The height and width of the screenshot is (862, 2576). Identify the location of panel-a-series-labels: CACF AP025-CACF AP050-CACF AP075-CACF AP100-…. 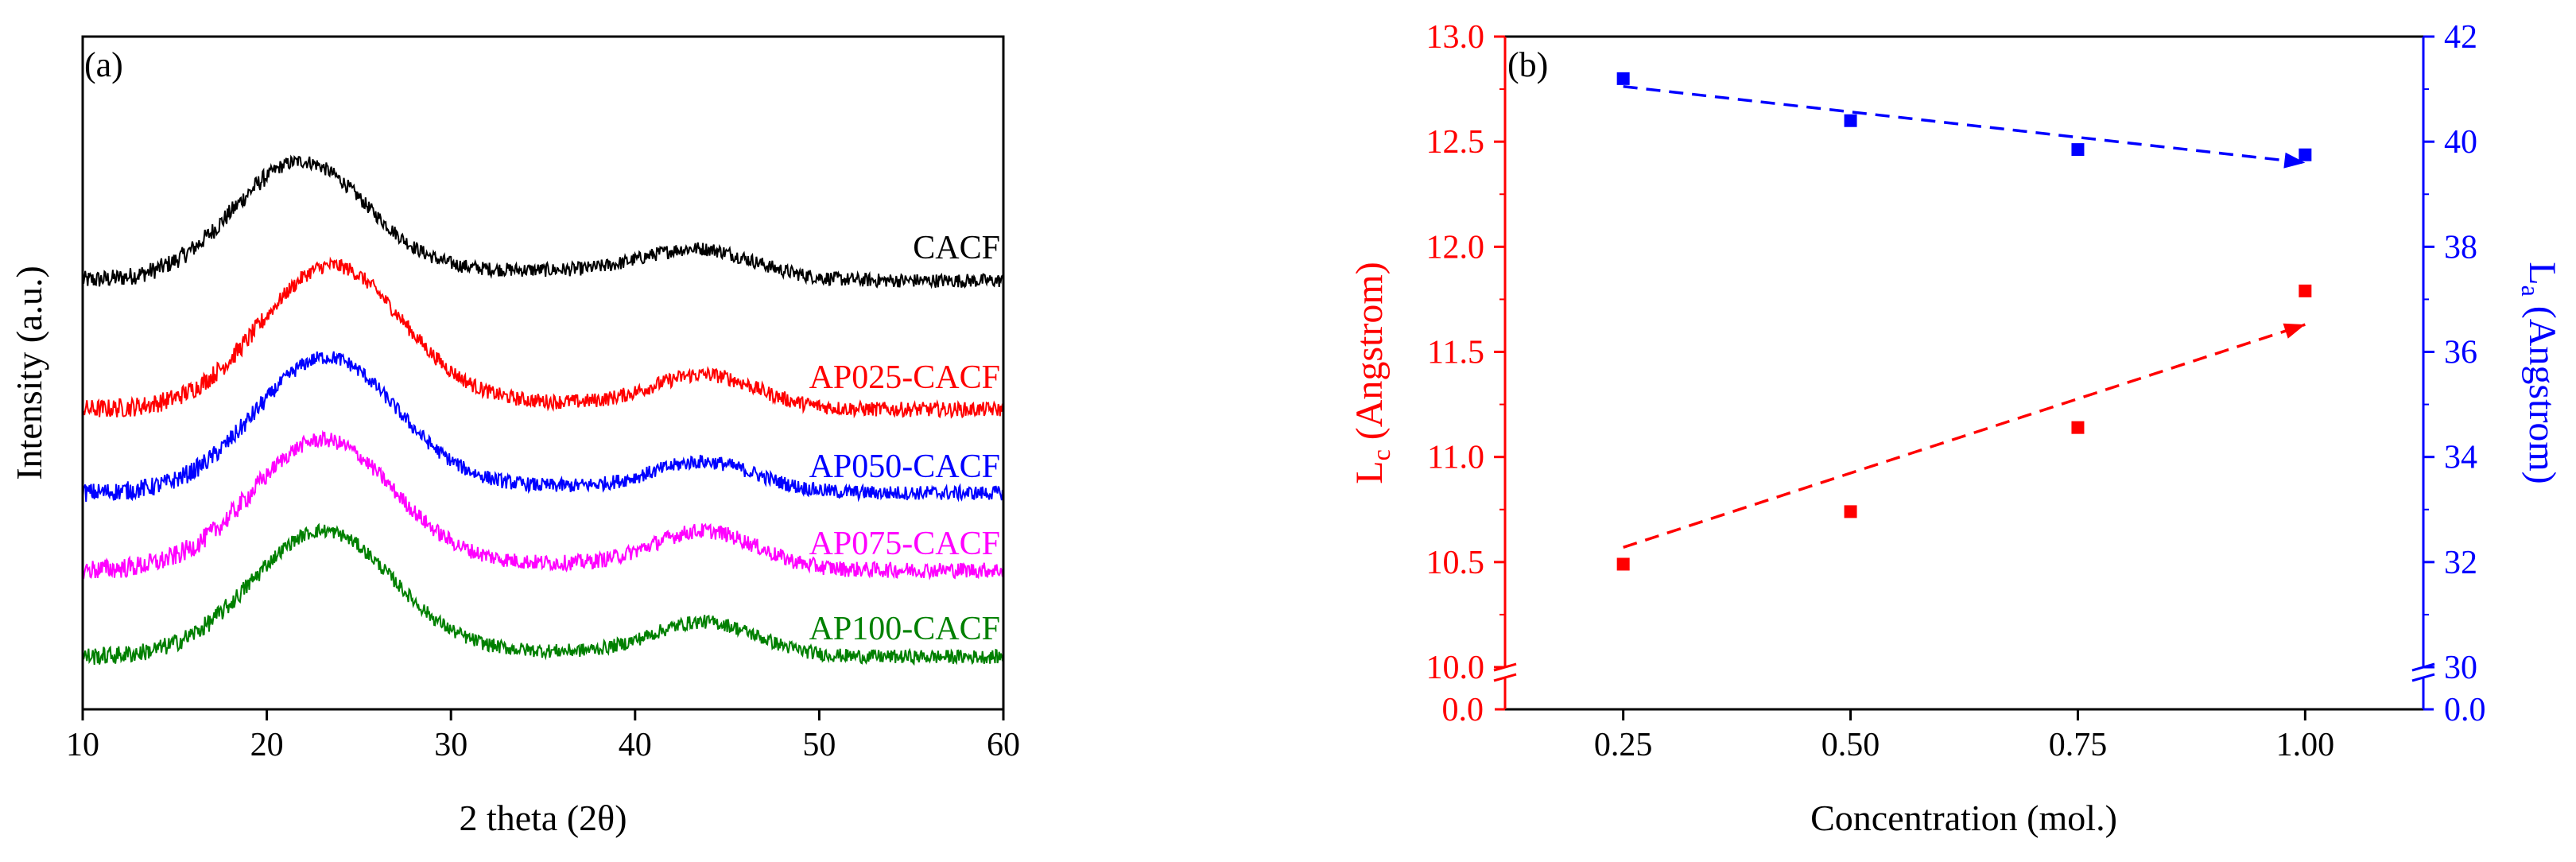
(905, 439).